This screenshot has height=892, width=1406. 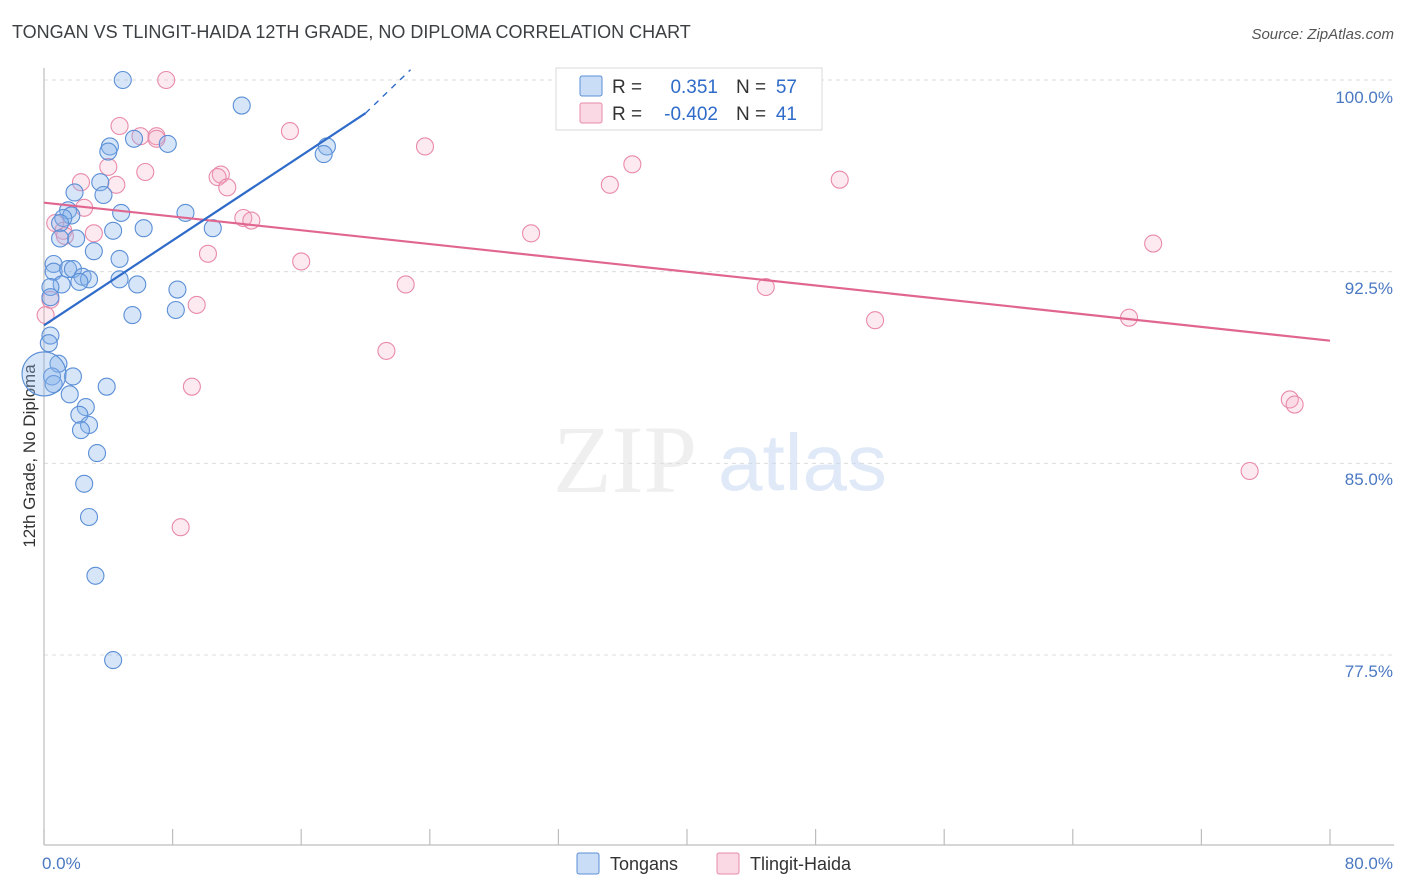 I want to click on legend-swatch-tlingit-haida, so click(x=591, y=113).